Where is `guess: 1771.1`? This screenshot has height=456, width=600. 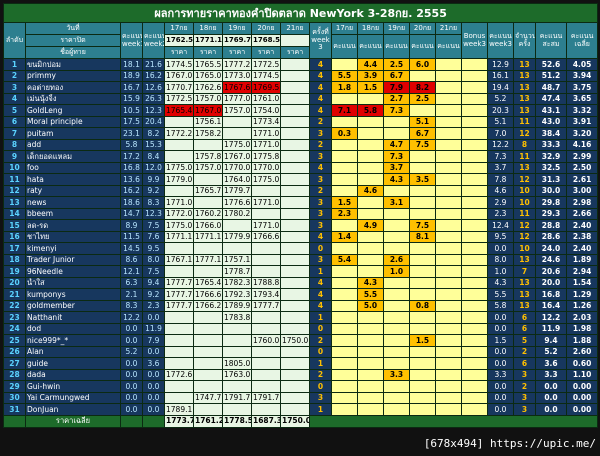 guess: 1771.1 is located at coordinates (208, 236).